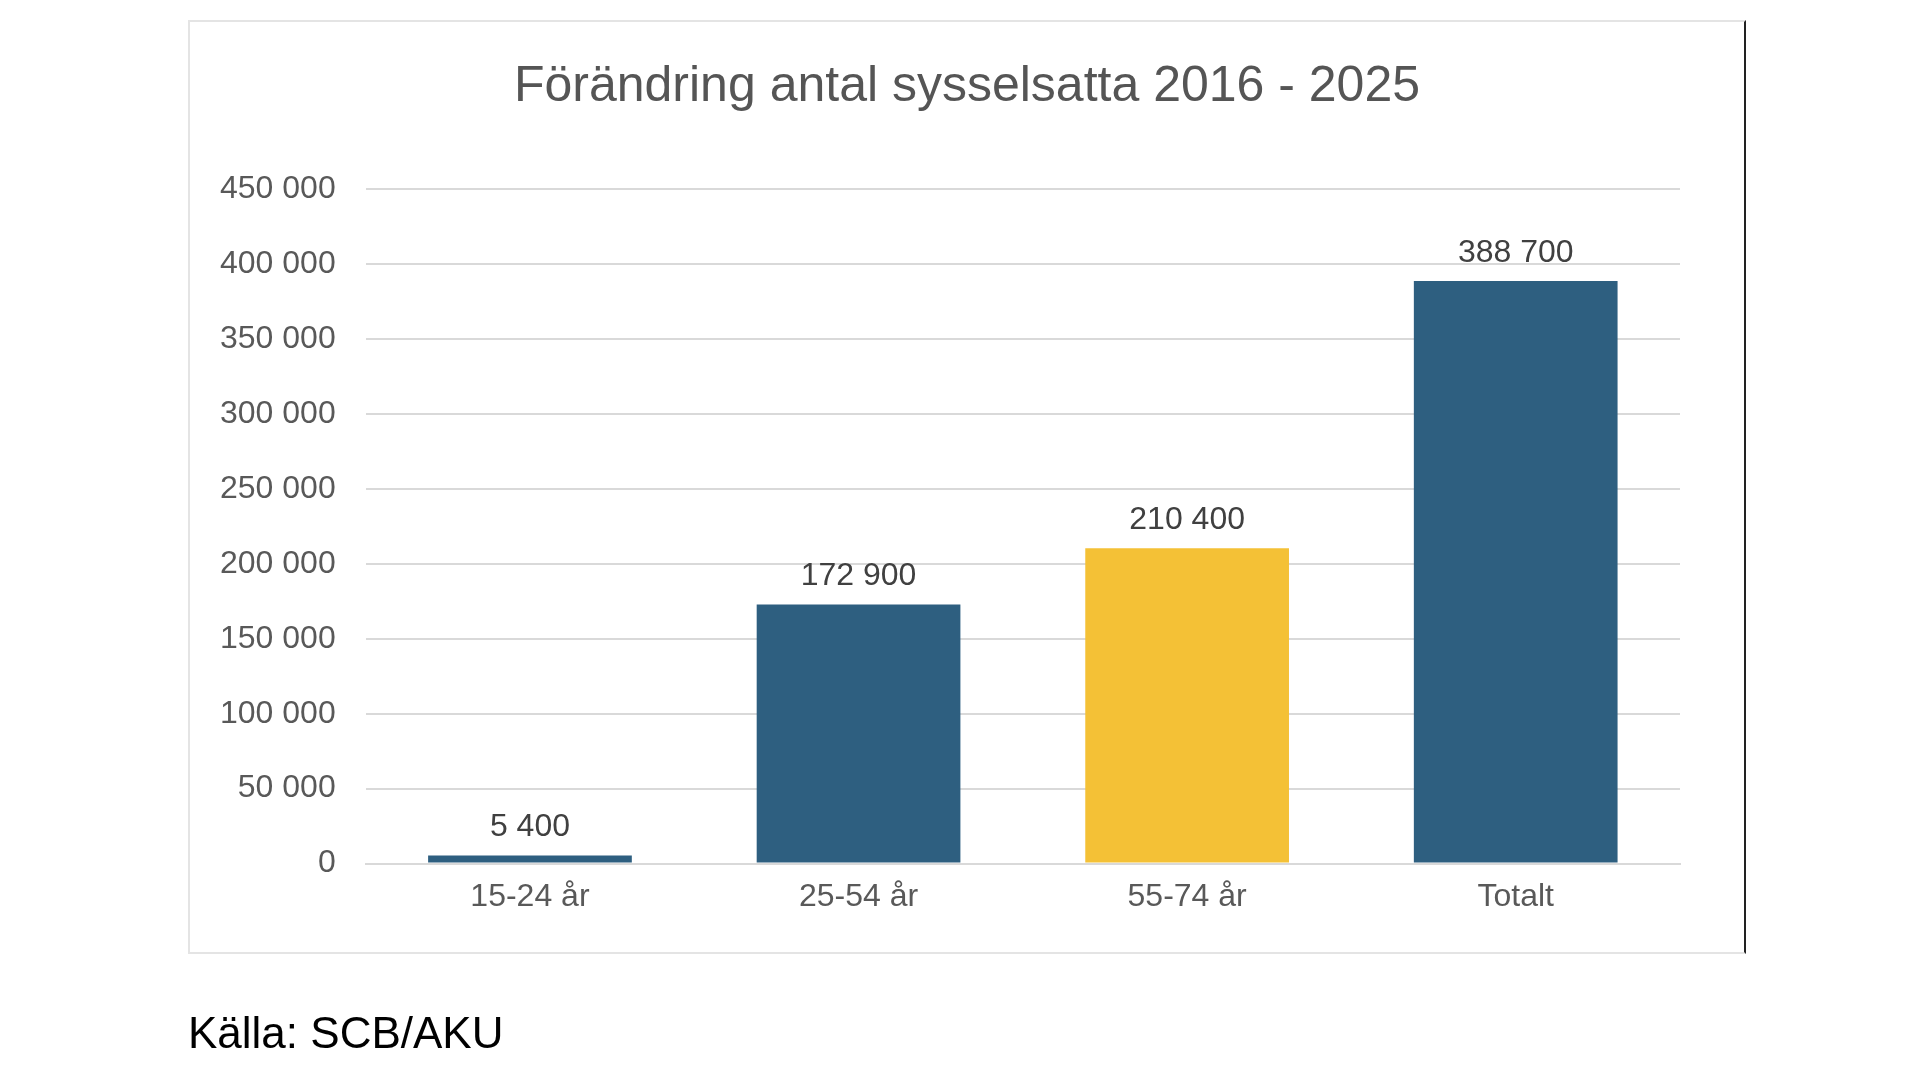 The height and width of the screenshot is (1079, 1920). What do you see at coordinates (278, 336) in the screenshot?
I see `y-tick-label: 350 000` at bounding box center [278, 336].